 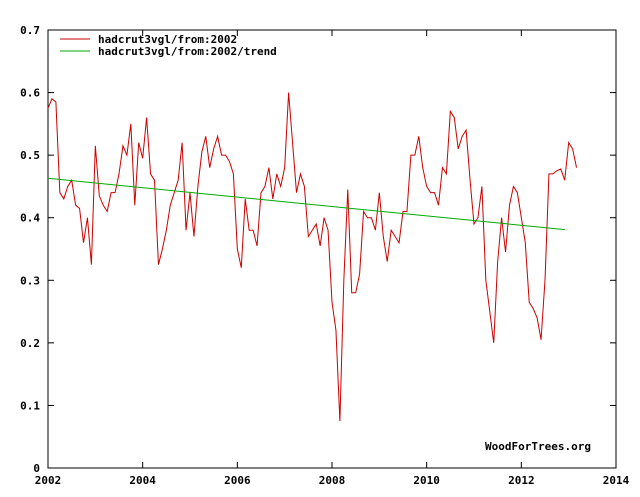 I want to click on x-tick-label: 2006, so click(x=237, y=480).